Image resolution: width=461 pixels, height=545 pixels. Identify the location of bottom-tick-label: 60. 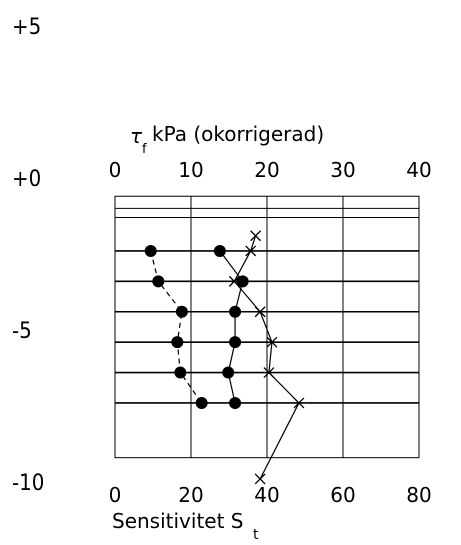
(342, 495).